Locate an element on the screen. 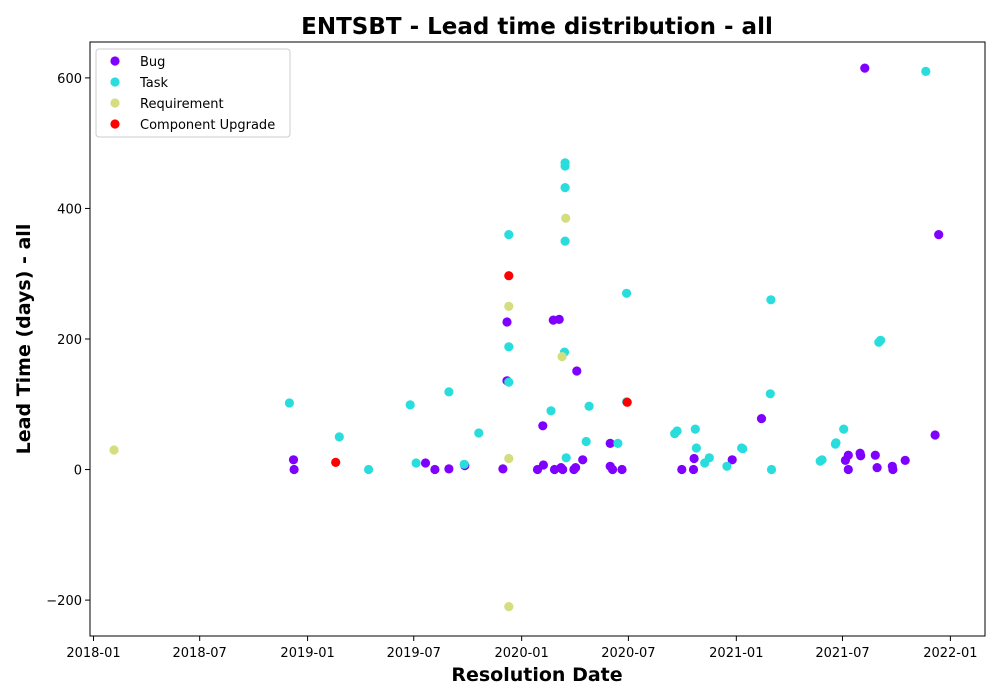  y-tick-label: 400 is located at coordinates (69, 209).